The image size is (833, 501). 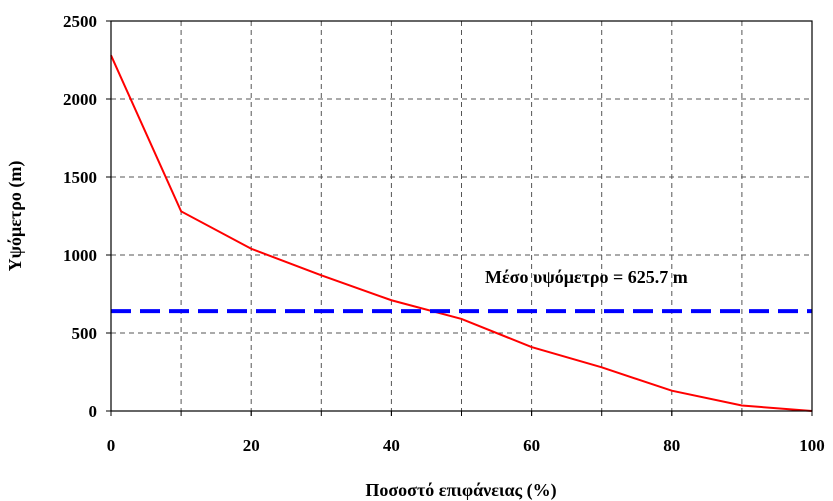 What do you see at coordinates (391, 445) in the screenshot?
I see `x-tick-label: 40` at bounding box center [391, 445].